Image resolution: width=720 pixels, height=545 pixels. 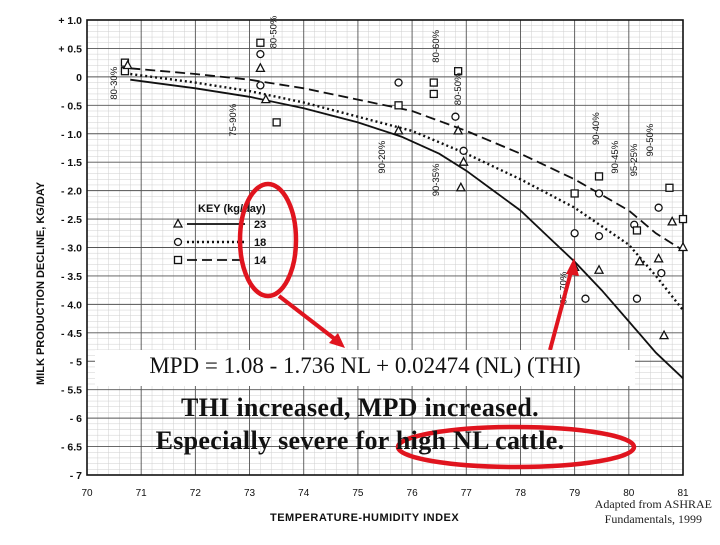 I want to click on x-tick-label: 74, so click(x=304, y=493).